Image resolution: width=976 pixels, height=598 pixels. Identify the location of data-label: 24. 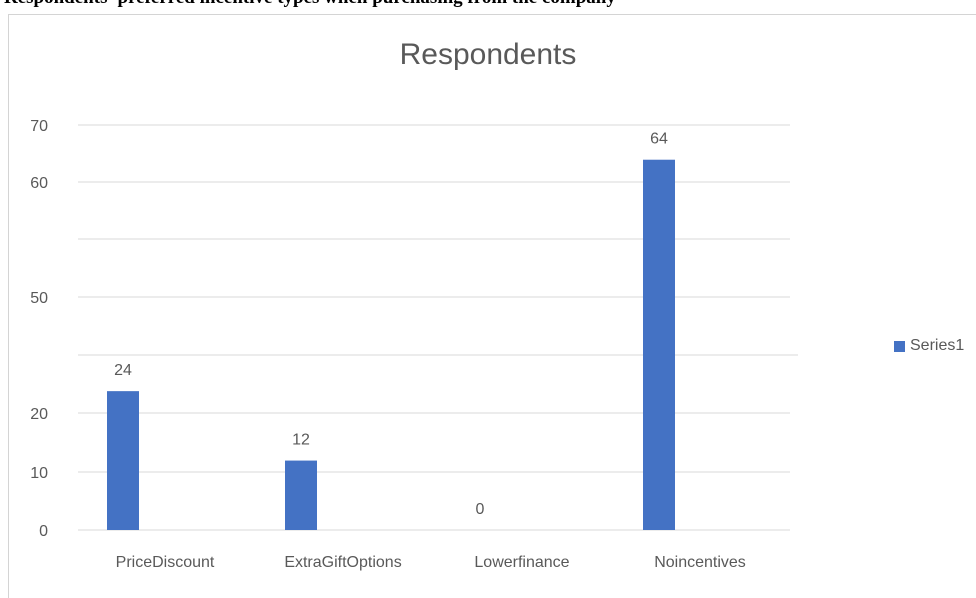
(123, 370).